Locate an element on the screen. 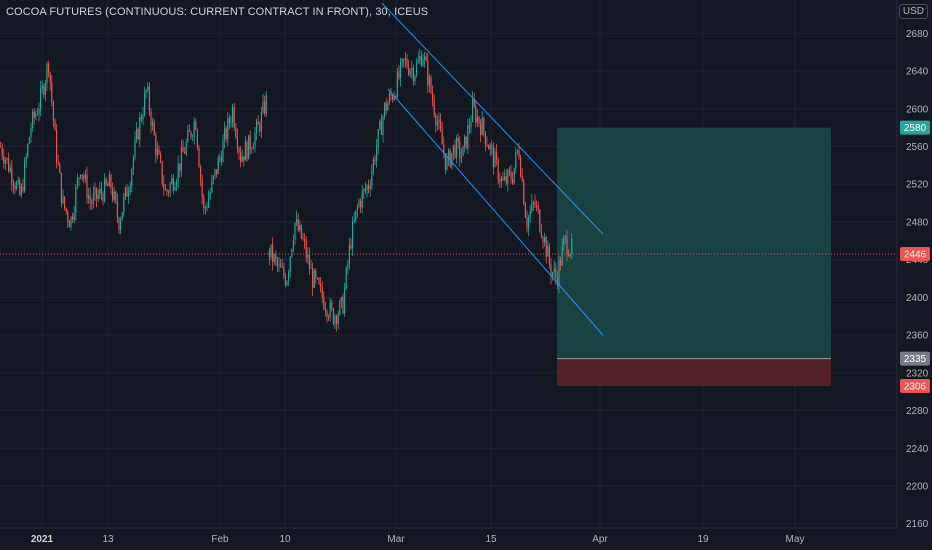 The image size is (932, 550). y-tick-label: 2640 is located at coordinates (917, 72).